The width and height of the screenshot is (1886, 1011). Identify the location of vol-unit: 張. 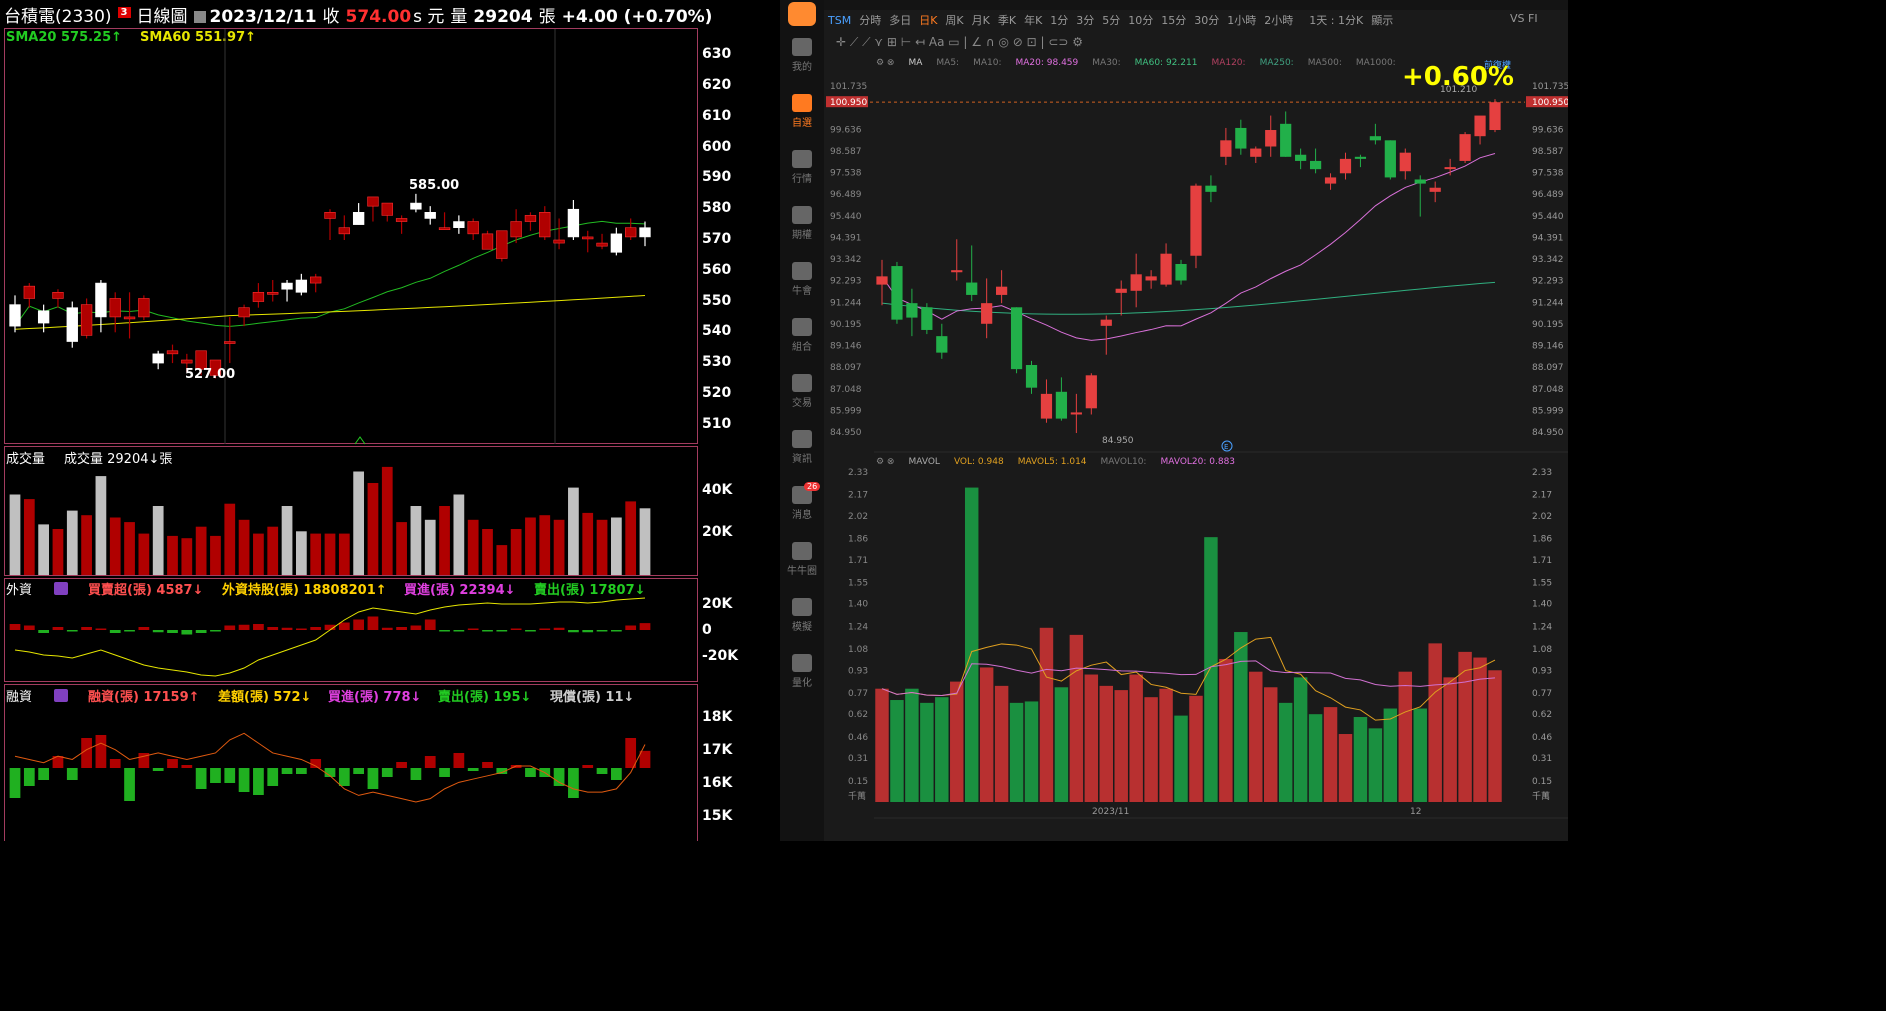
(547, 17).